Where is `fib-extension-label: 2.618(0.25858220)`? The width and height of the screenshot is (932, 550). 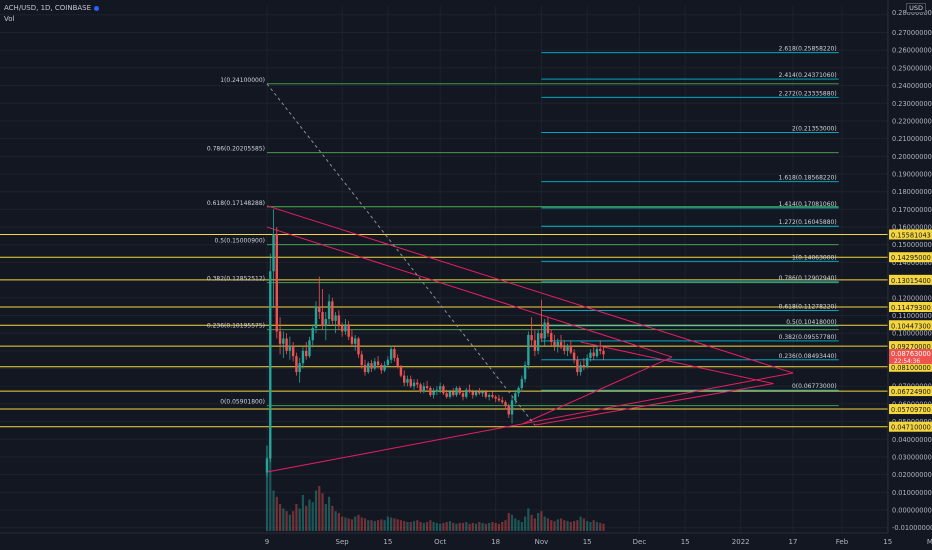
fib-extension-label: 2.618(0.25858220) is located at coordinates (808, 49).